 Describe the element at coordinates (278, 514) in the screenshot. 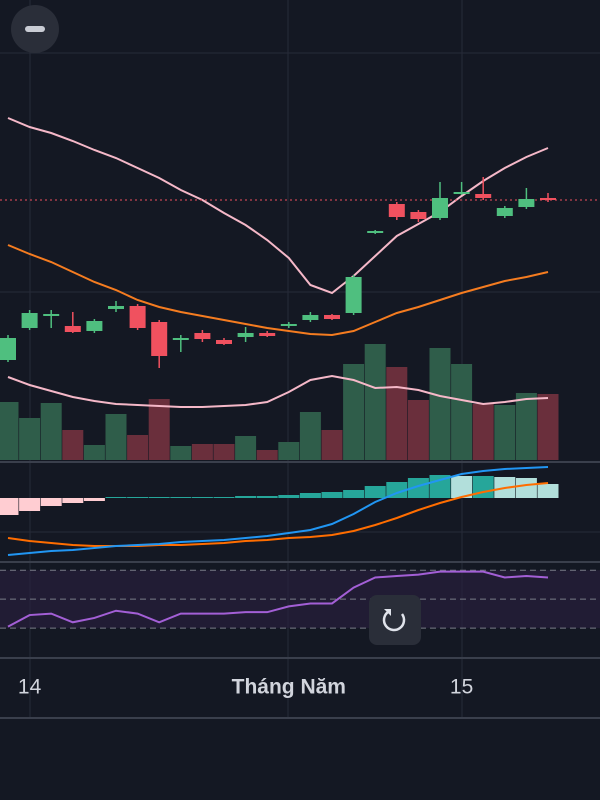

I see `signal-line` at that location.